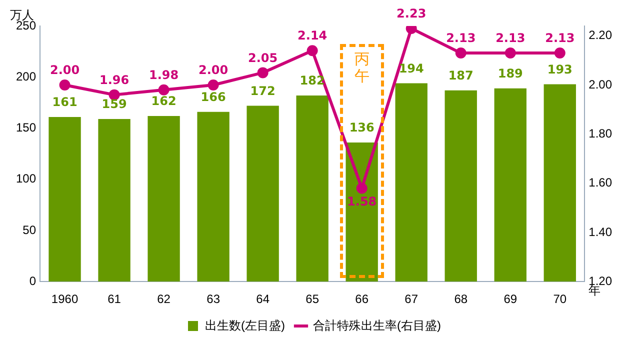 The image size is (620, 342). Describe the element at coordinates (313, 299) in the screenshot. I see `x-tick-label: 65` at that location.